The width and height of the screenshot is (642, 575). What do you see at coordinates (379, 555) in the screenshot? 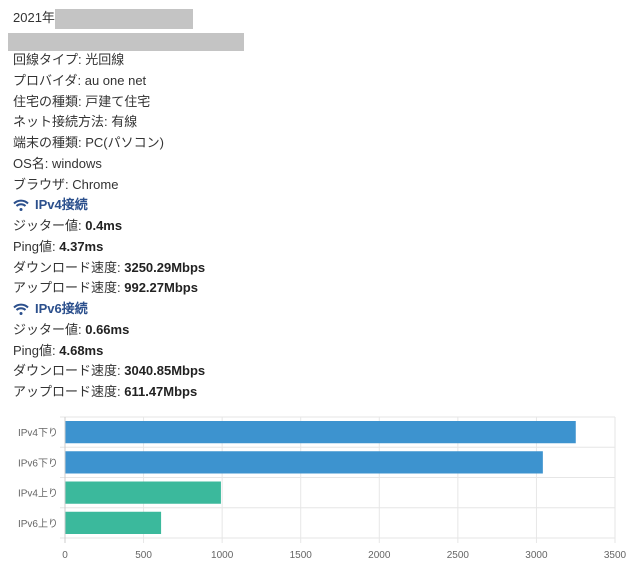
I see `x-tick-label: 2000` at bounding box center [379, 555].